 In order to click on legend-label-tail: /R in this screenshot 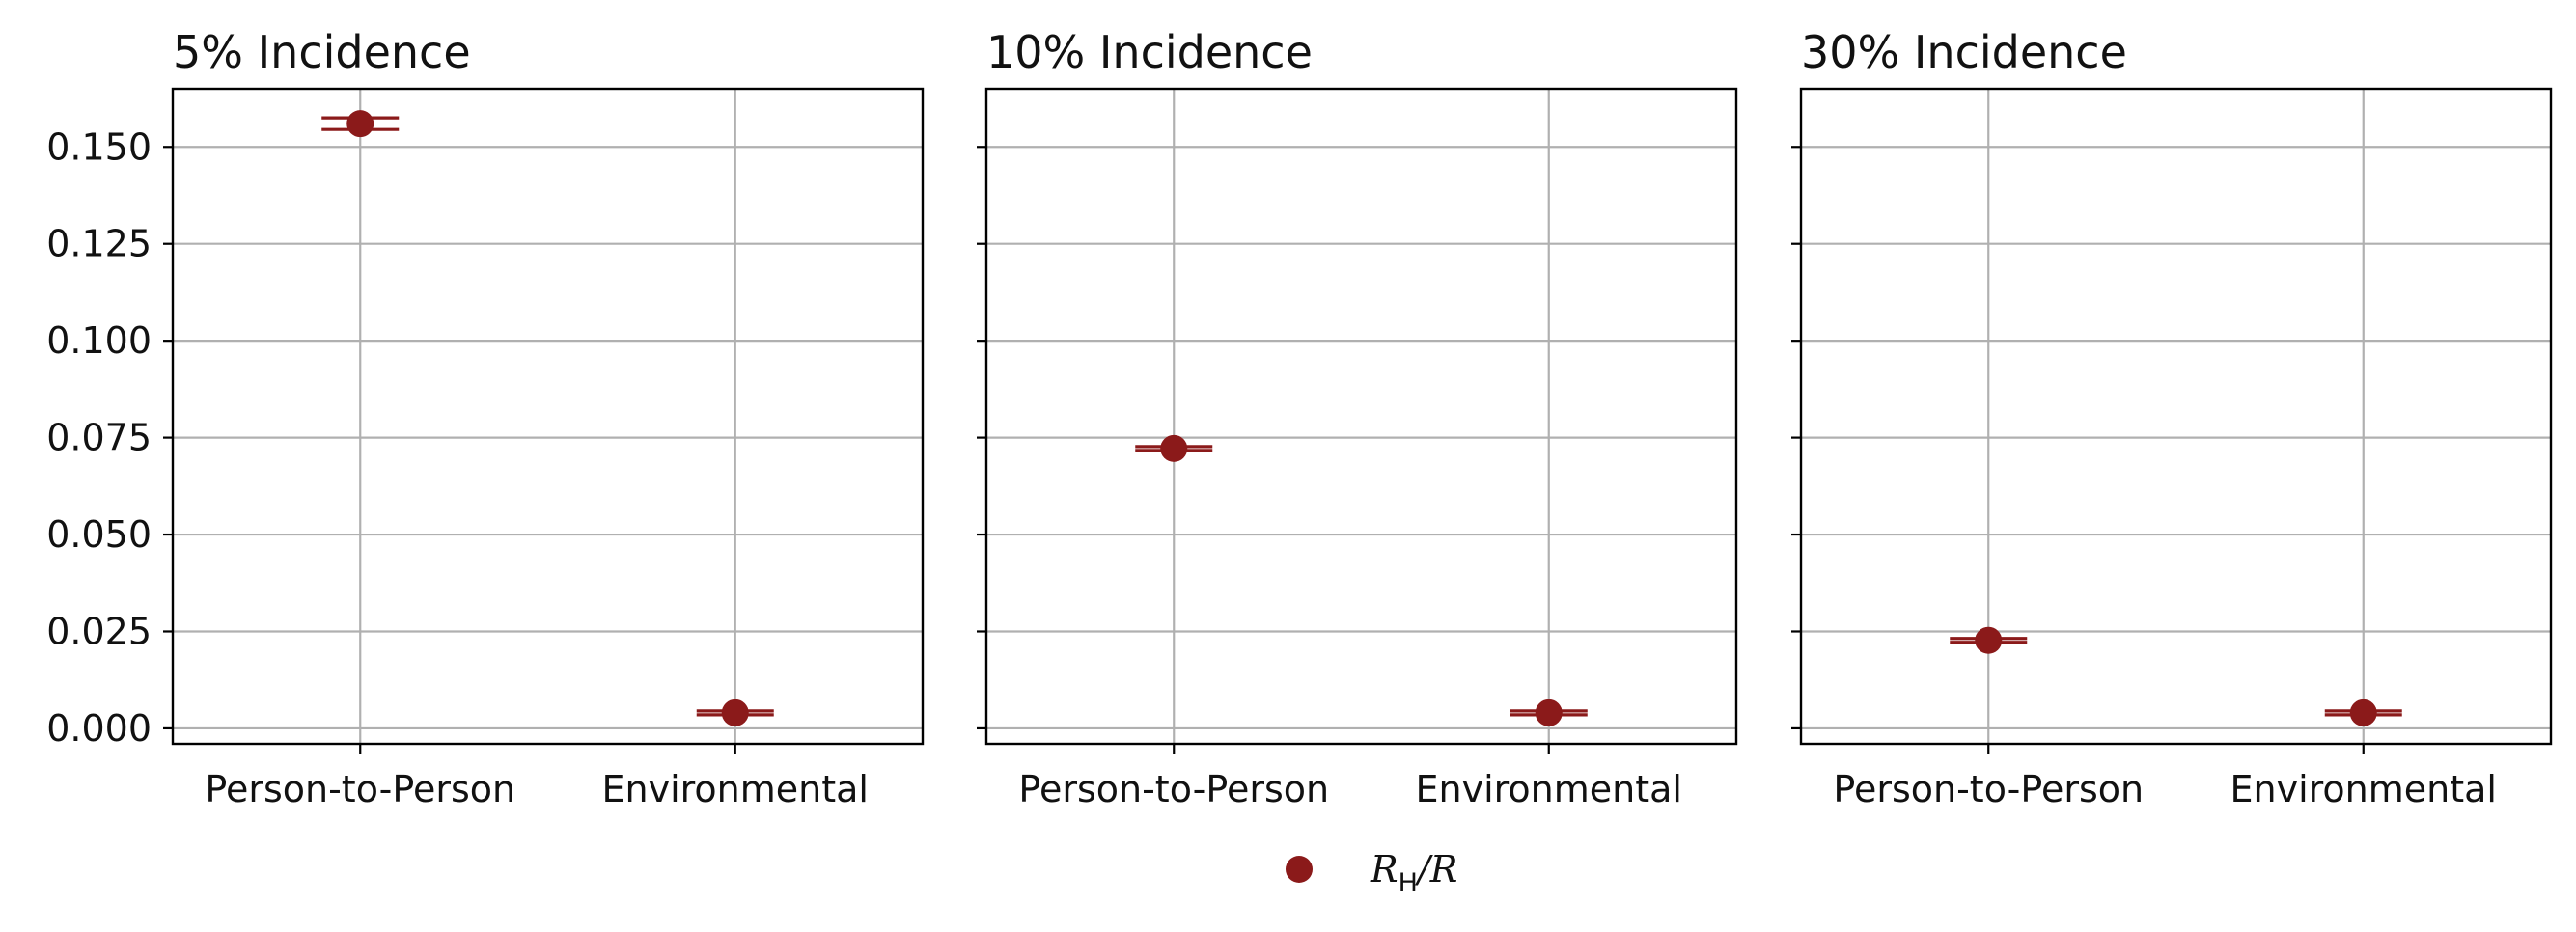, I will do `click(1435, 869)`.